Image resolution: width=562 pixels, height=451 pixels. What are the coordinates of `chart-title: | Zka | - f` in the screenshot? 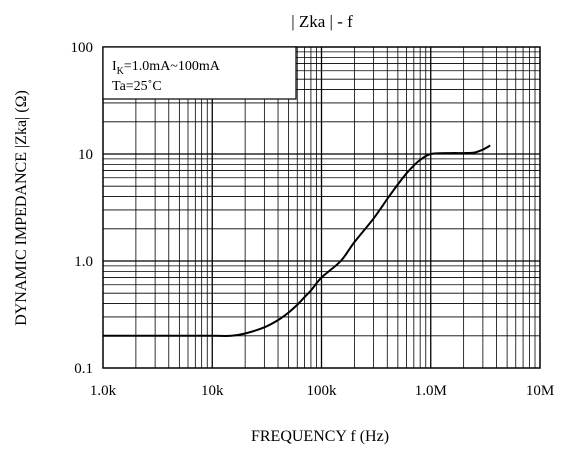 It's located at (322, 21).